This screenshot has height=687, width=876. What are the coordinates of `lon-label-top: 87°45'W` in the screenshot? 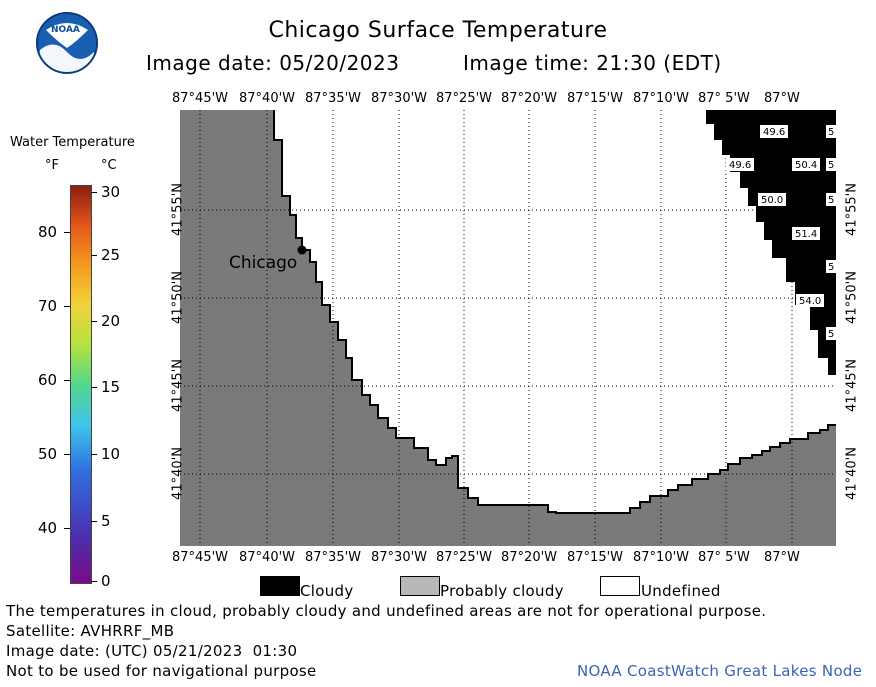 It's located at (200, 98).